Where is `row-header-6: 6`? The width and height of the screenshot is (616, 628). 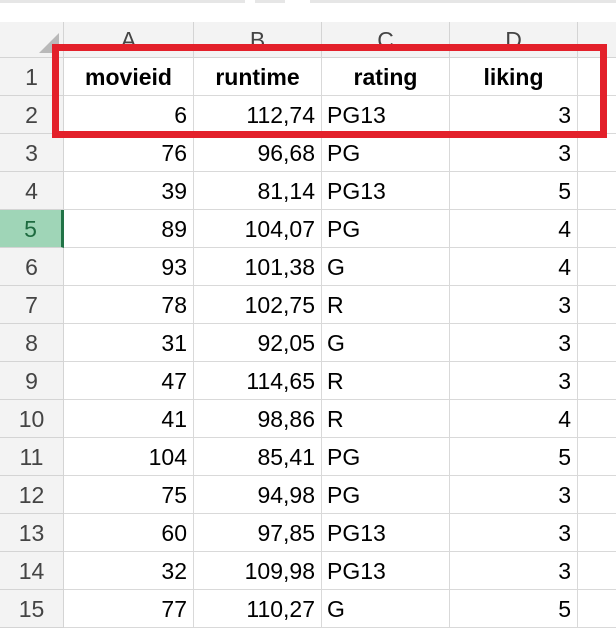 row-header-6: 6 is located at coordinates (32, 267).